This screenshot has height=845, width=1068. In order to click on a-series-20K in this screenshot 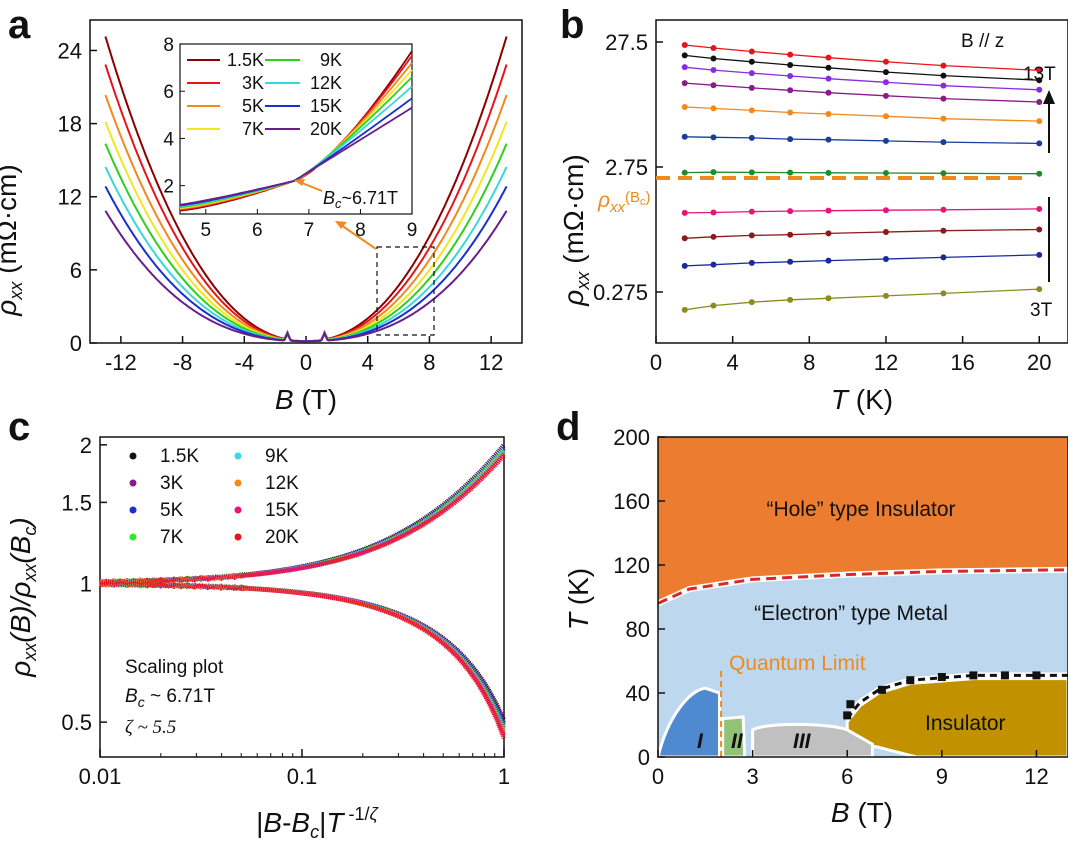, I will do `click(306, 276)`.